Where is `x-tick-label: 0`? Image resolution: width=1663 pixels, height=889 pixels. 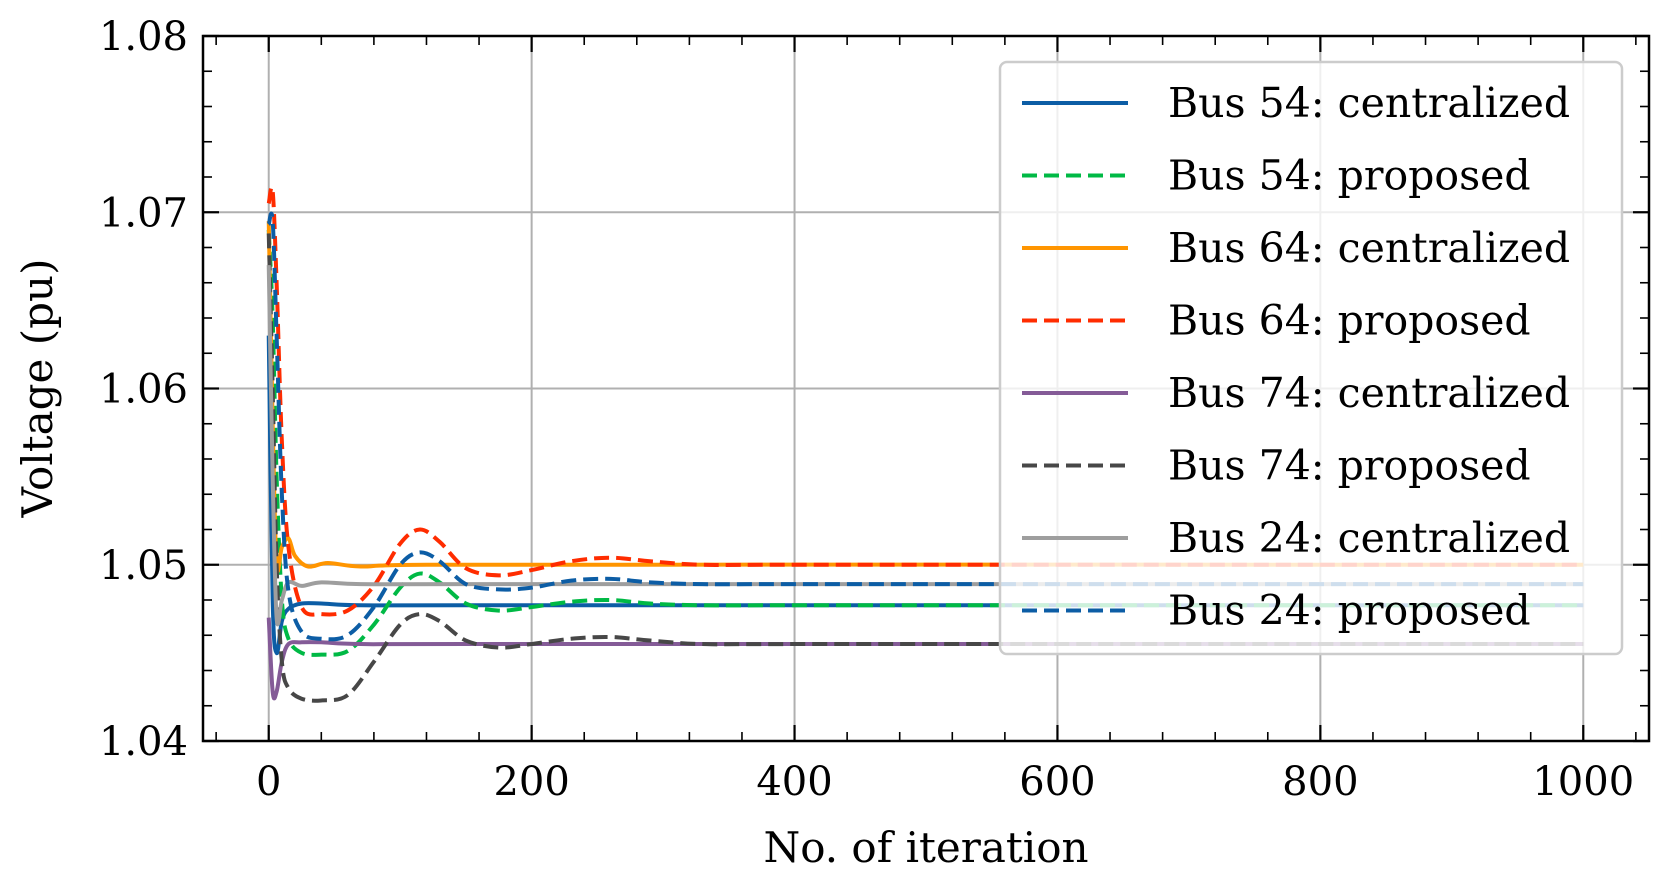
x-tick-label: 0 is located at coordinates (268, 782).